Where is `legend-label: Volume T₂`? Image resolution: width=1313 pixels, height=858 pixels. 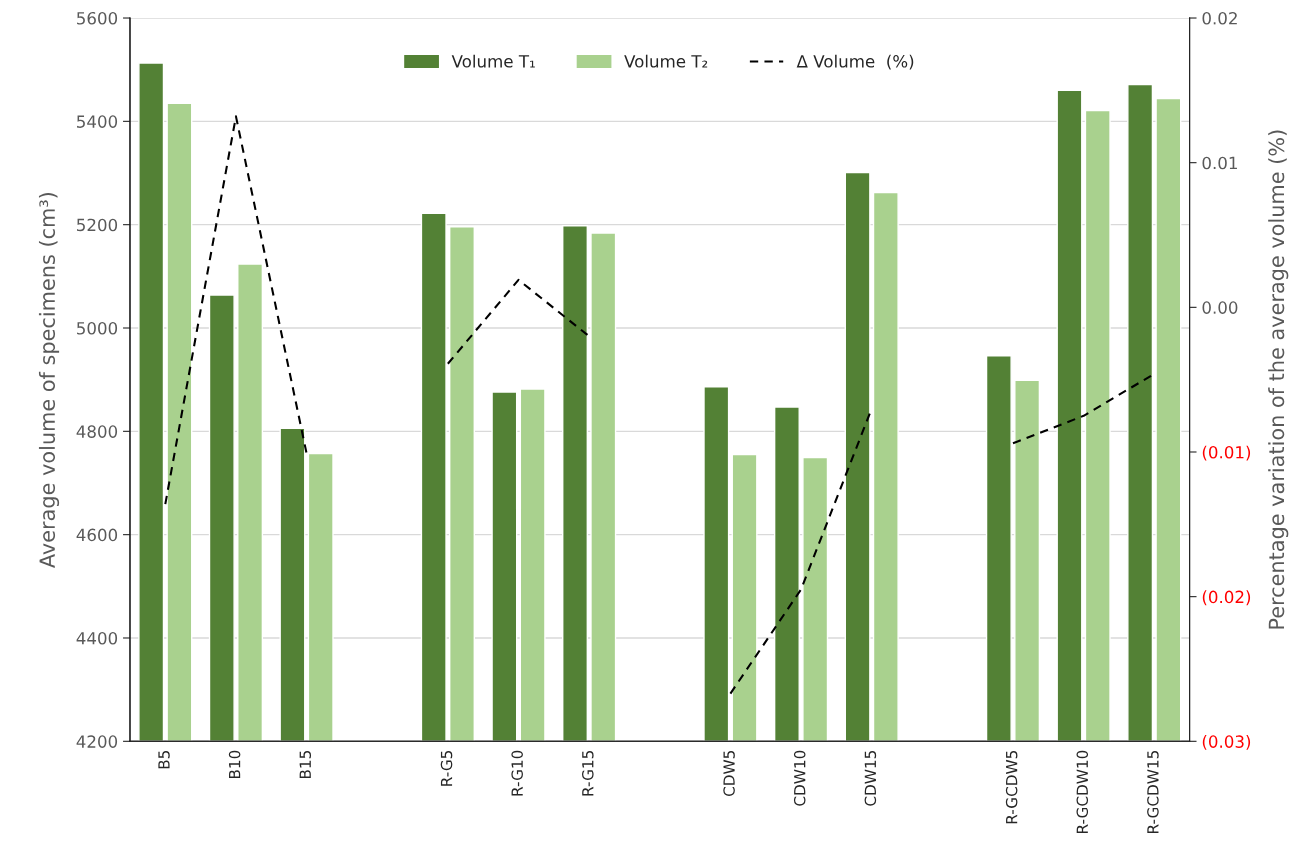 legend-label: Volume T₂ is located at coordinates (666, 61).